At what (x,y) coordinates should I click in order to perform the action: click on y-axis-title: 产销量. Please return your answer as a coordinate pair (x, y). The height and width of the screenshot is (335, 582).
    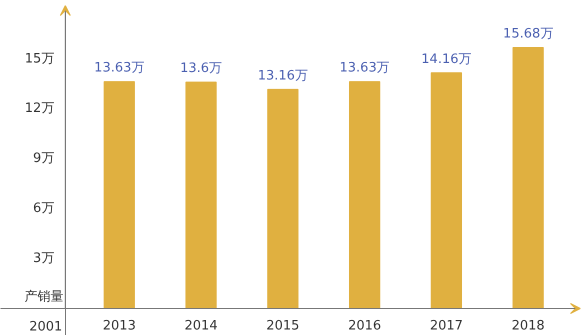
    Looking at the image, I should click on (44, 297).